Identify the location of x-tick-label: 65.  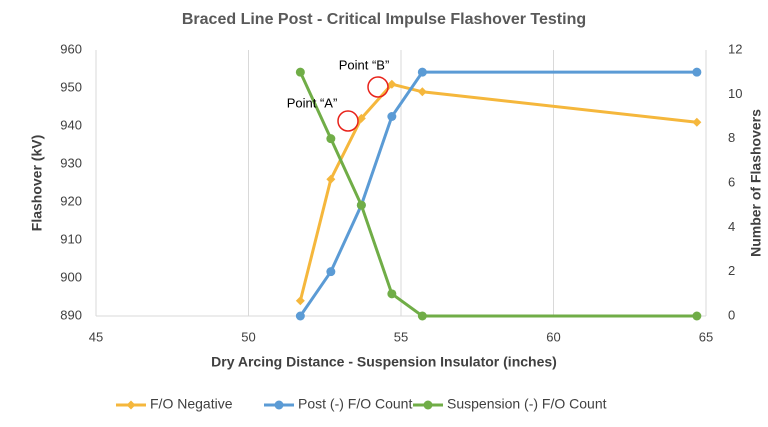
(706, 336).